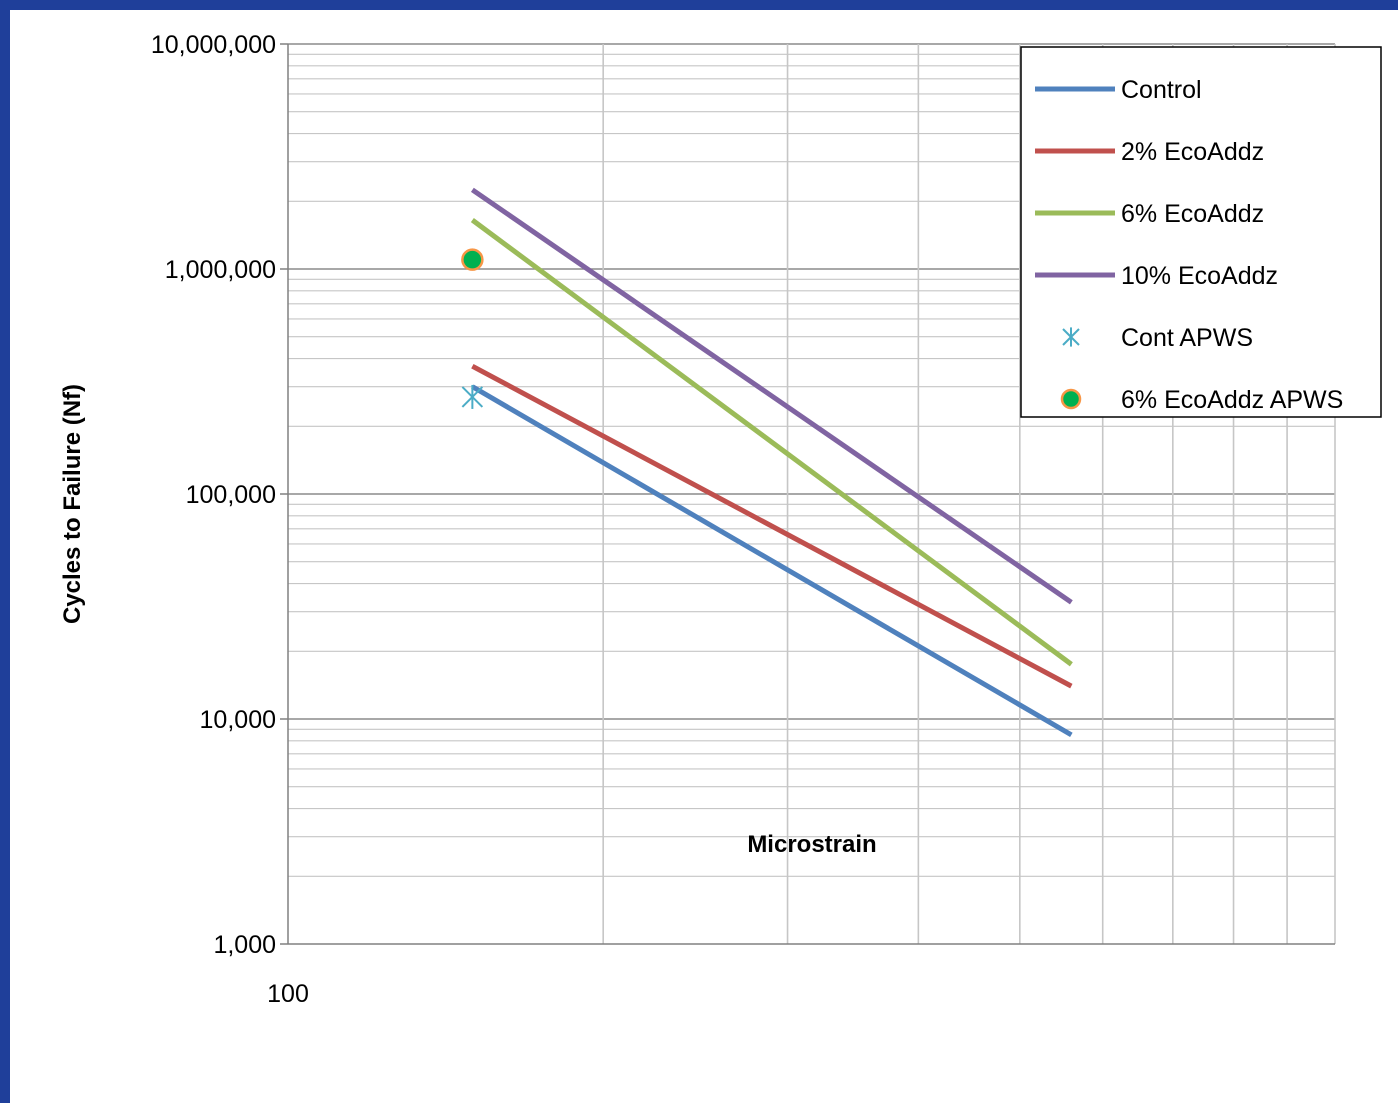 The height and width of the screenshot is (1103, 1398). What do you see at coordinates (1118, 90) in the screenshot?
I see `legend-item-control: Control` at bounding box center [1118, 90].